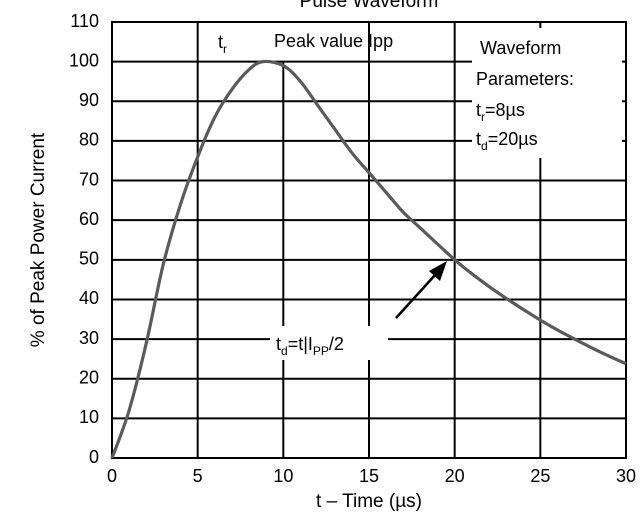  I want to click on td-arrow-head, so click(438, 271).